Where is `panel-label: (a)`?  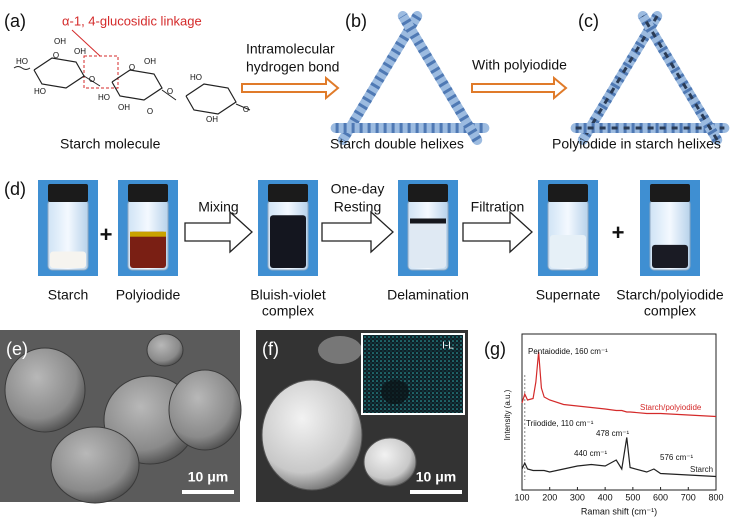 panel-label: (a) is located at coordinates (15, 21).